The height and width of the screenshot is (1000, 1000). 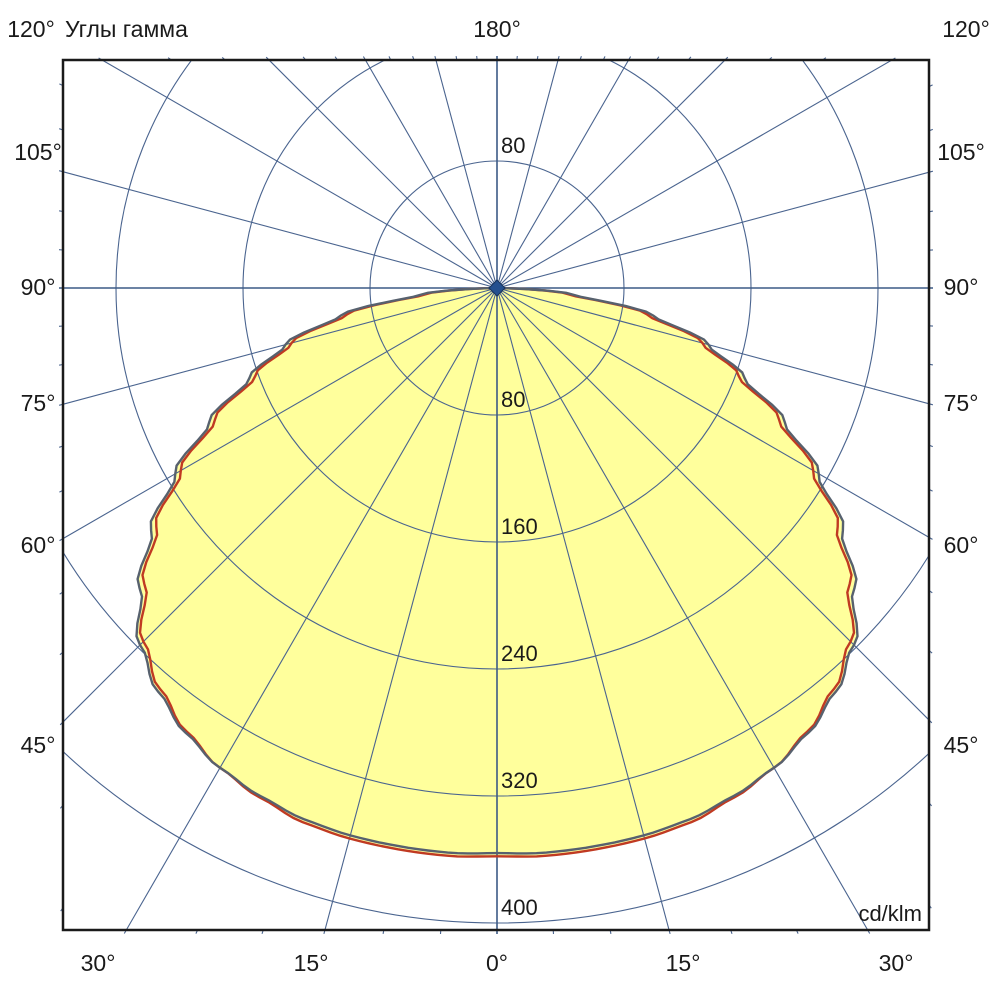 I want to click on ring-label-80: 80, so click(x=513, y=399).